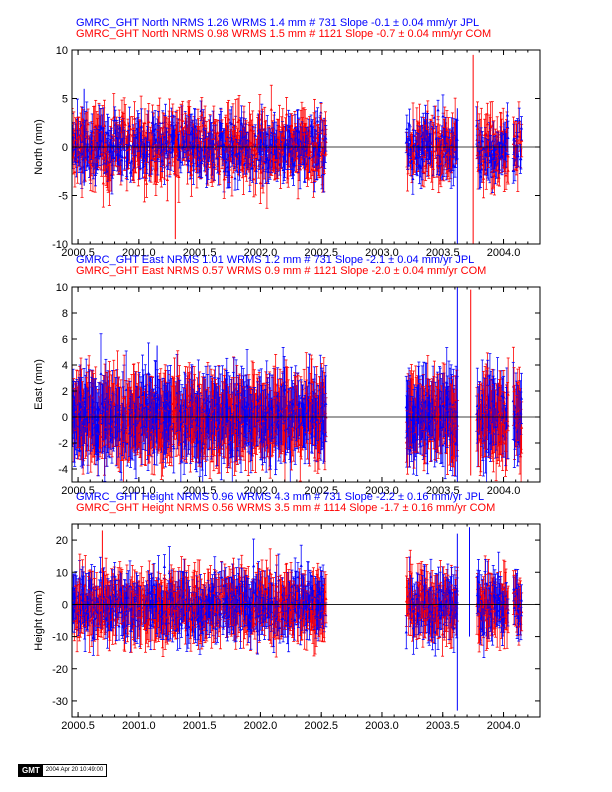 This screenshot has height=792, width=612. Describe the element at coordinates (65, 100) in the screenshot. I see `y-tick-label: 5` at that location.